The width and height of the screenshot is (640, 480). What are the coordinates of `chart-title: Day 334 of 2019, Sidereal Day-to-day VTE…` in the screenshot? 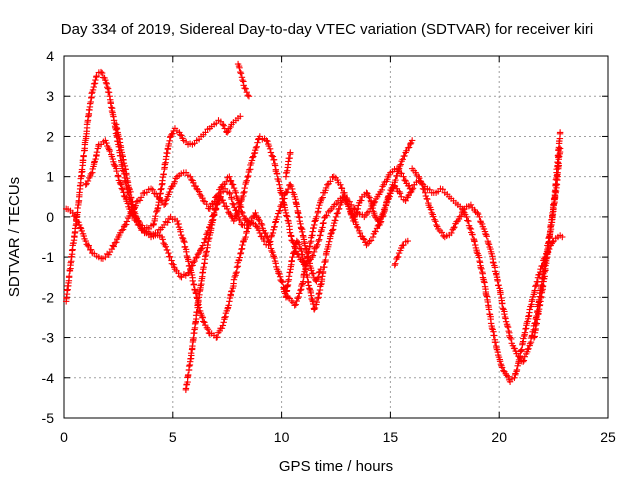 It's located at (327, 29).